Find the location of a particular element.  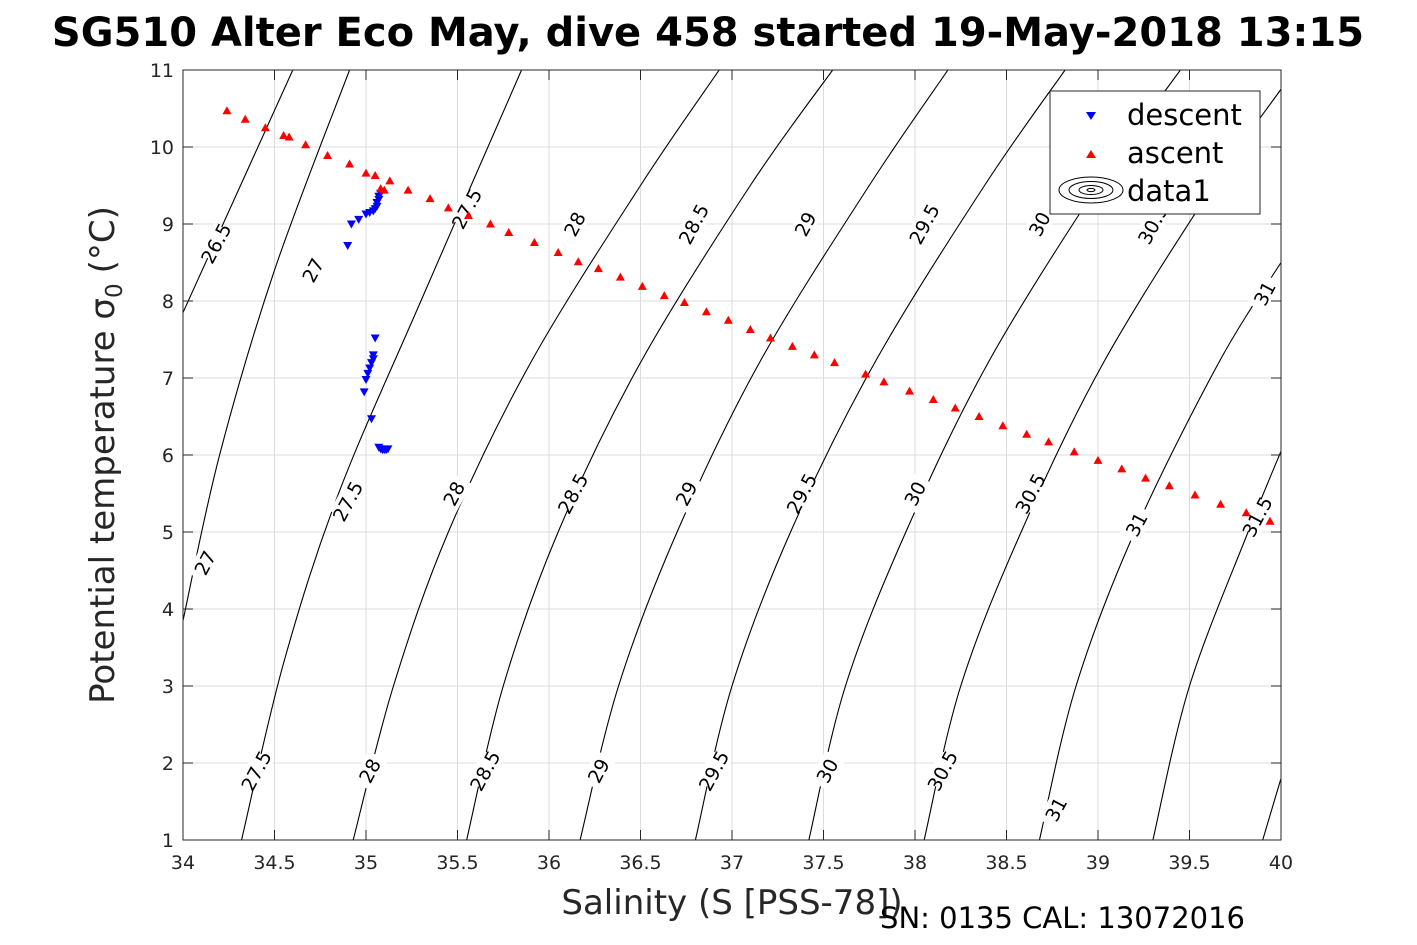

x-tick-label: 38 is located at coordinates (915, 863).